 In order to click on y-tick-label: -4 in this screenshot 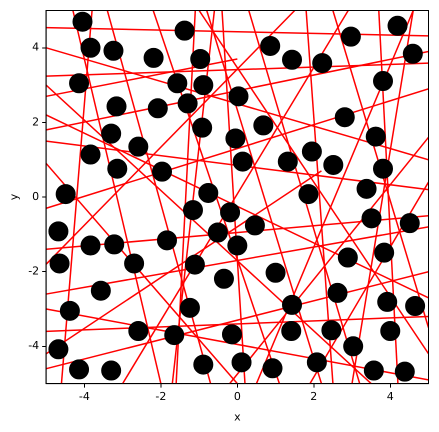, I will do `click(34, 345)`.